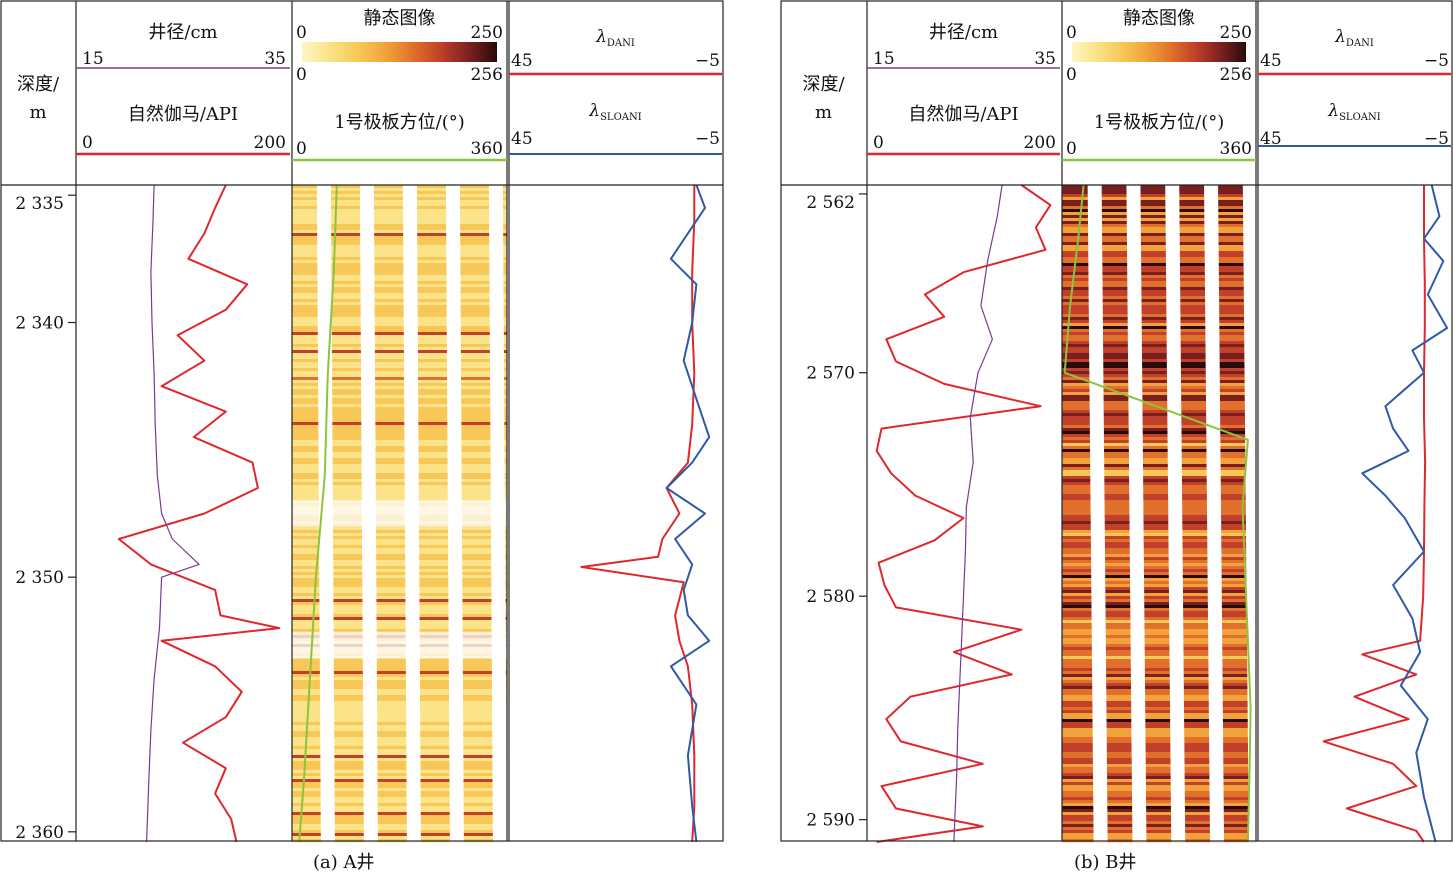 The height and width of the screenshot is (875, 1453). I want to click on pad-min: 0, so click(301, 149).